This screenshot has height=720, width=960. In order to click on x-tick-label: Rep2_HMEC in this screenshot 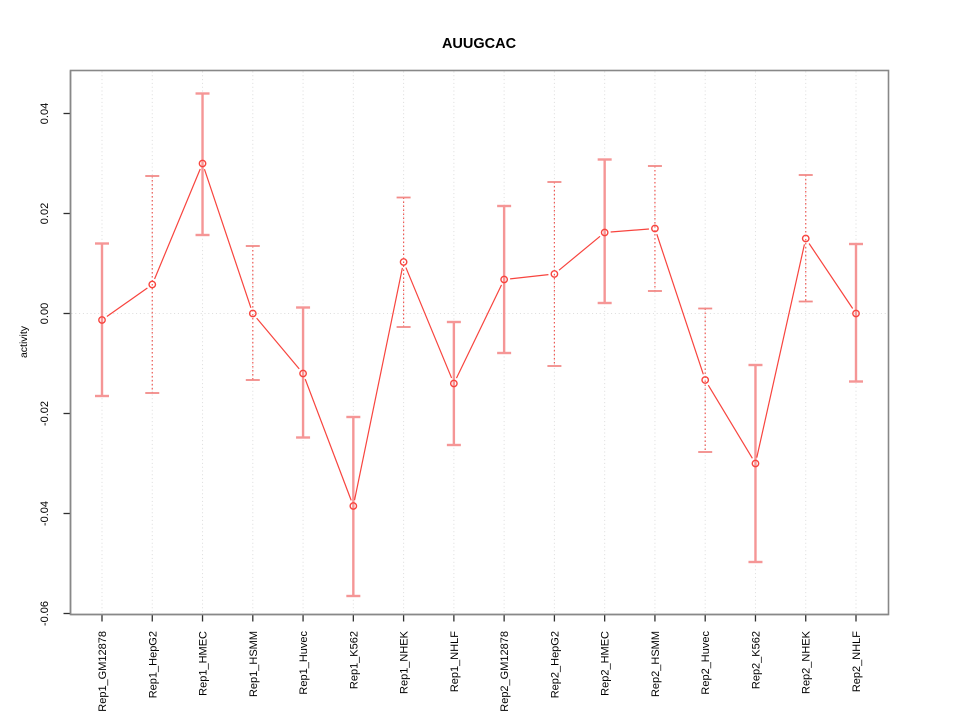, I will do `click(606, 663)`.